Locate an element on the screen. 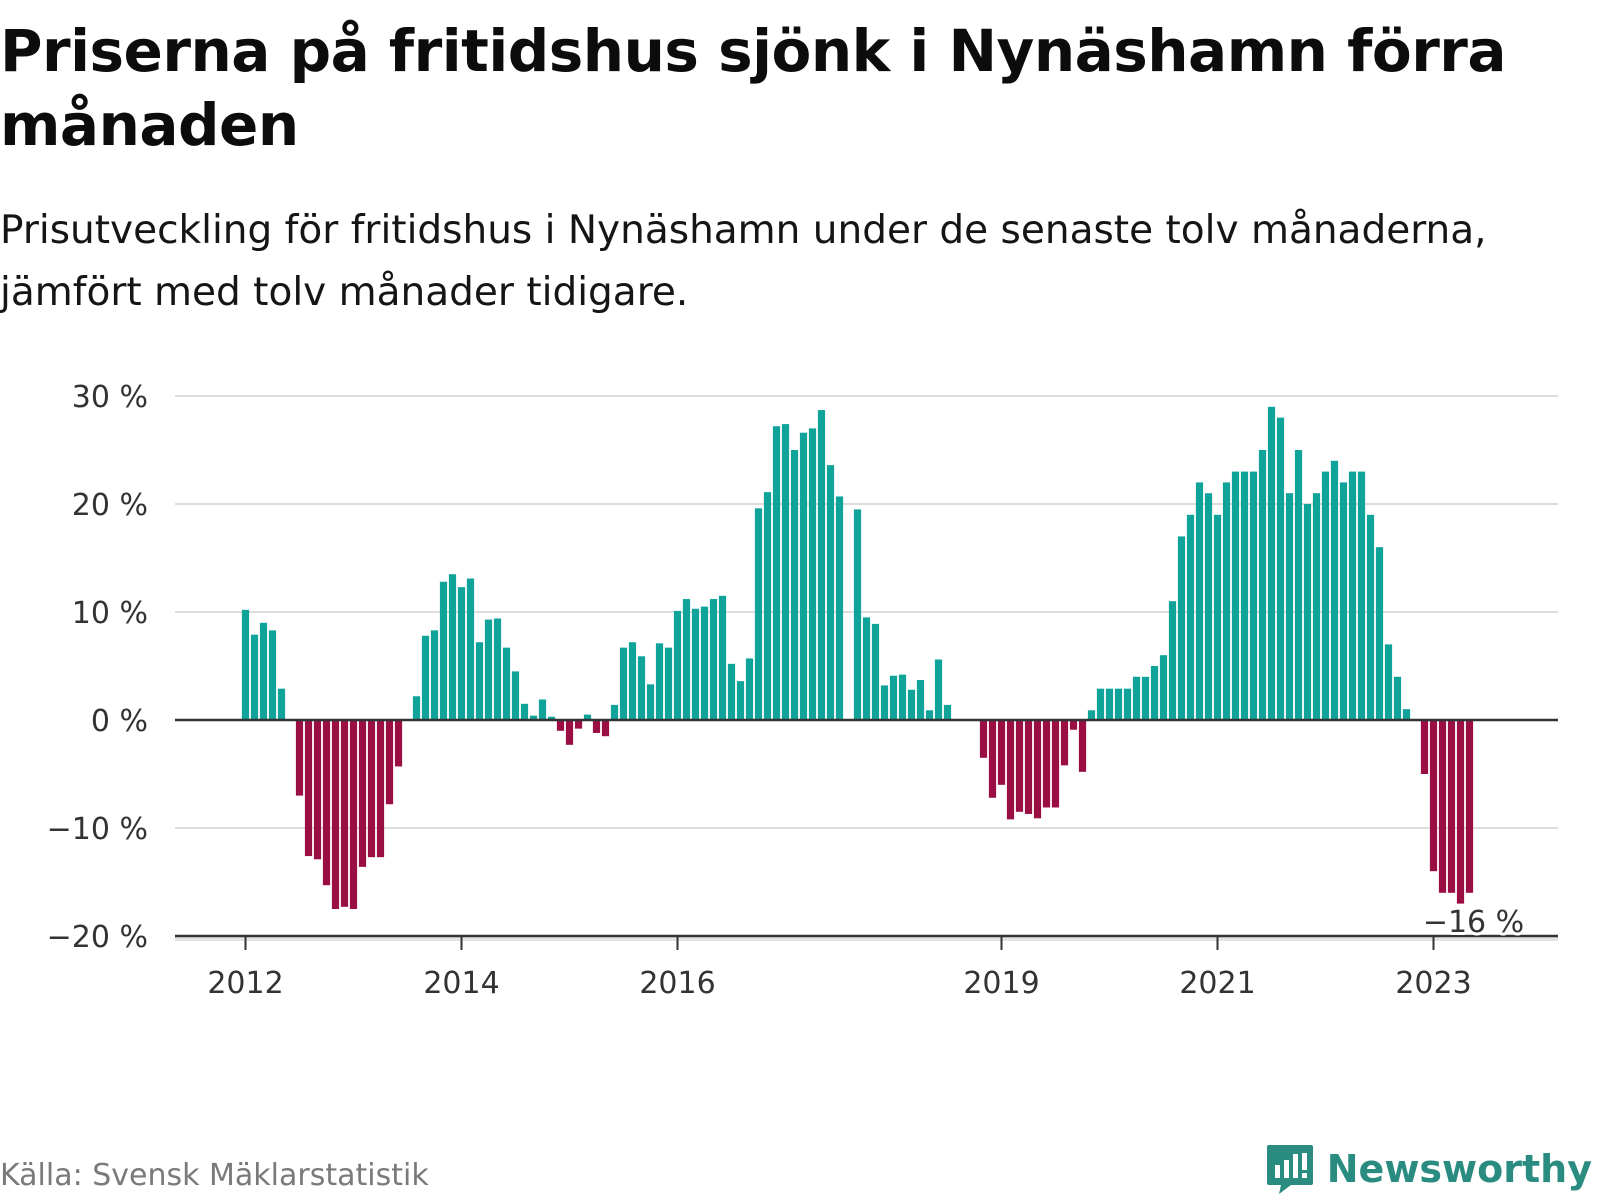  axis-band is located at coordinates (866, 939).